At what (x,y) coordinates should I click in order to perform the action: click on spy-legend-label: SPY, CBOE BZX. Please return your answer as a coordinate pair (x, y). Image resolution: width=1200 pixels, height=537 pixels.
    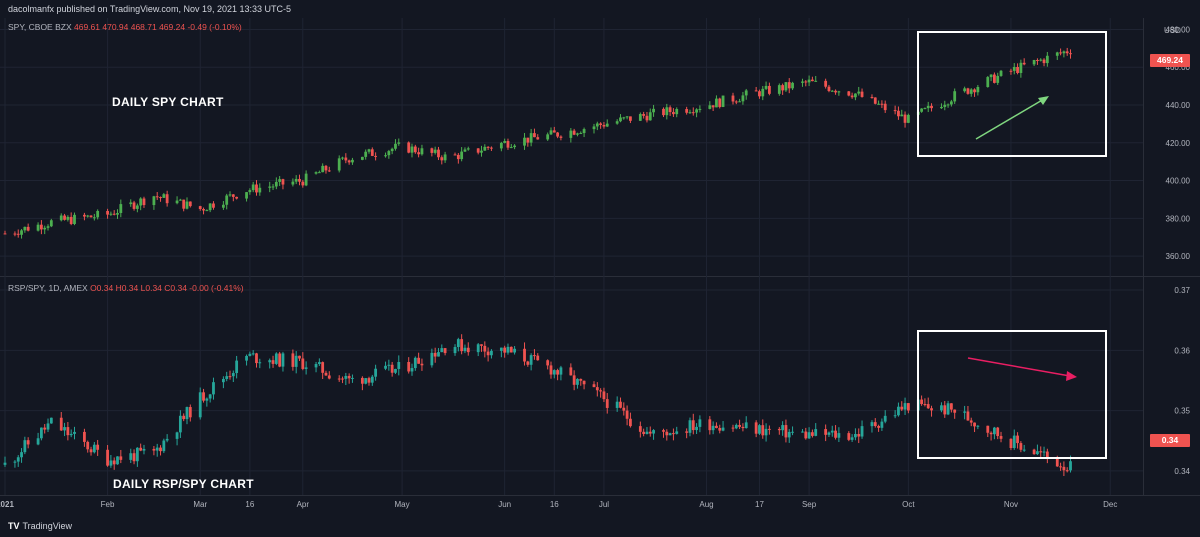
    Looking at the image, I should click on (40, 27).